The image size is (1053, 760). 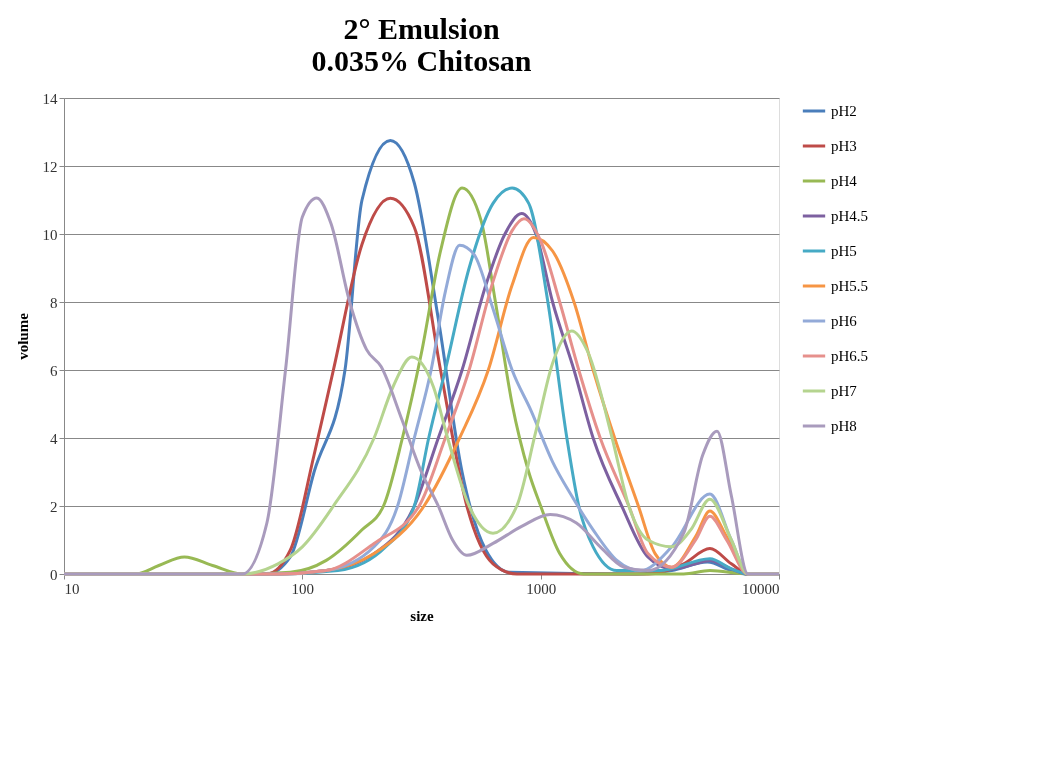 I want to click on y-tick-label: 2, so click(x=54, y=506).